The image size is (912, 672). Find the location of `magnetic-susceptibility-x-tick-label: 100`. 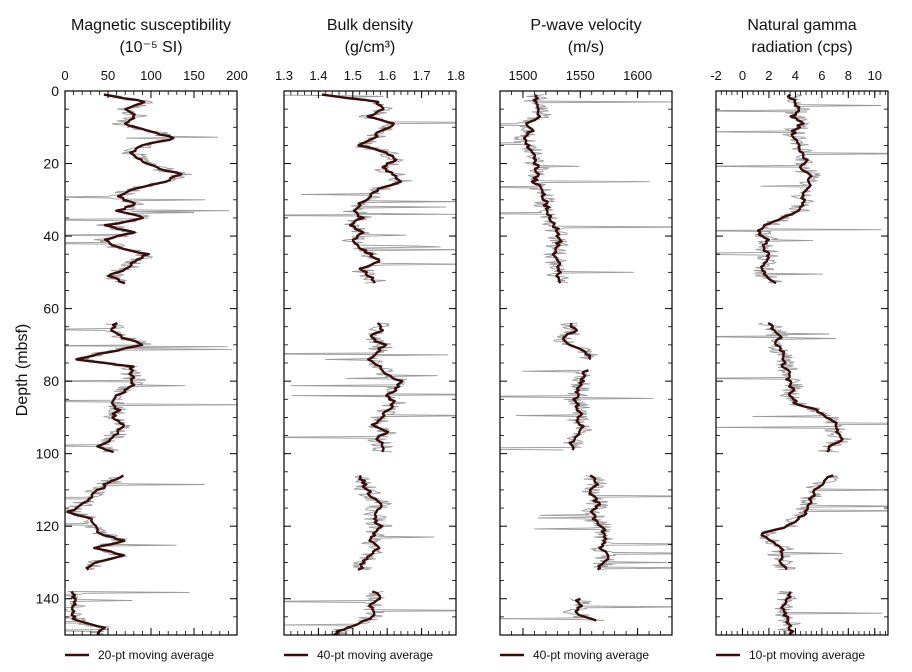

magnetic-susceptibility-x-tick-label: 100 is located at coordinates (151, 75).